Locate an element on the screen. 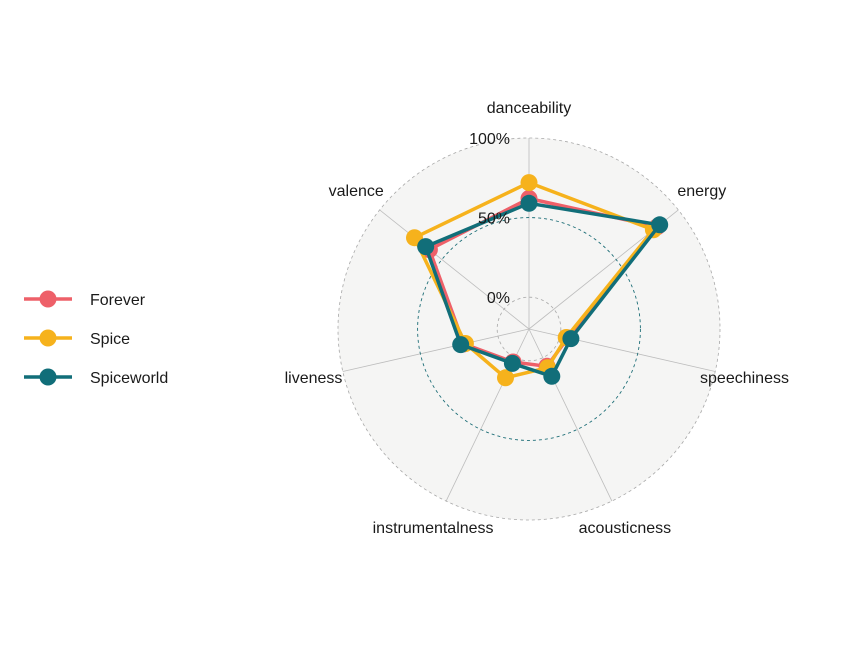 This screenshot has width=854, height=665. grid-circle-0pct is located at coordinates (529, 329).